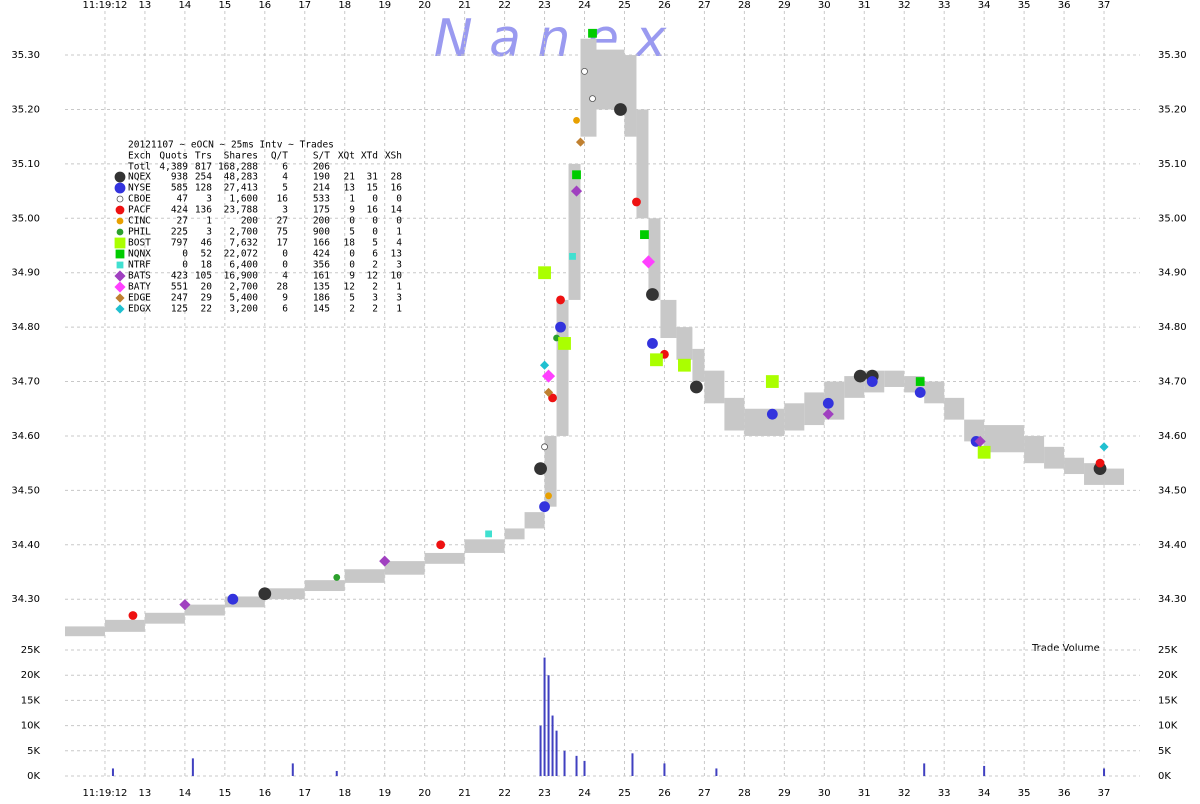  What do you see at coordinates (139, 177) in the screenshot?
I see `legend-name: NQEX` at bounding box center [139, 177].